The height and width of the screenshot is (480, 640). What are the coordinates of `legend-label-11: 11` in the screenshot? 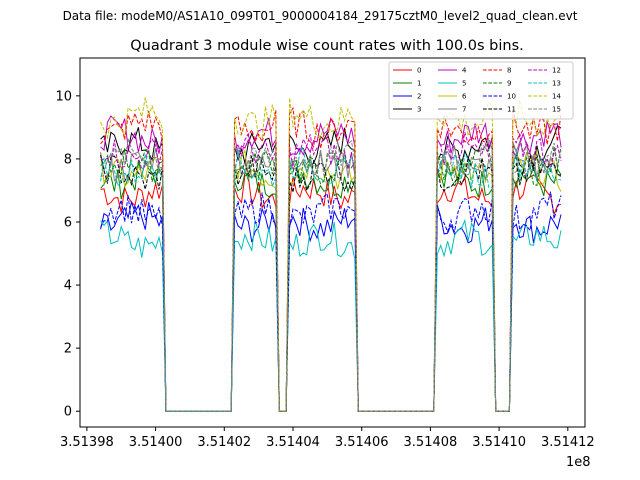 It's located at (511, 110).